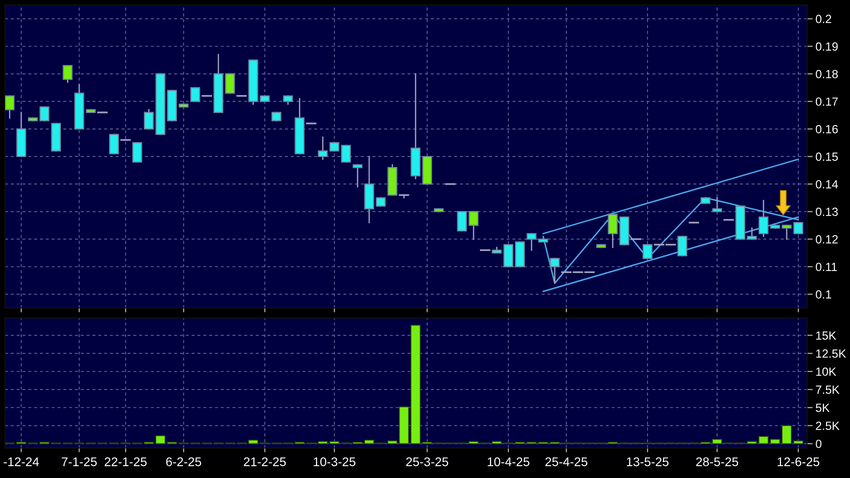 The image size is (850, 478). I want to click on y-tick-label: 0.16, so click(827, 129).